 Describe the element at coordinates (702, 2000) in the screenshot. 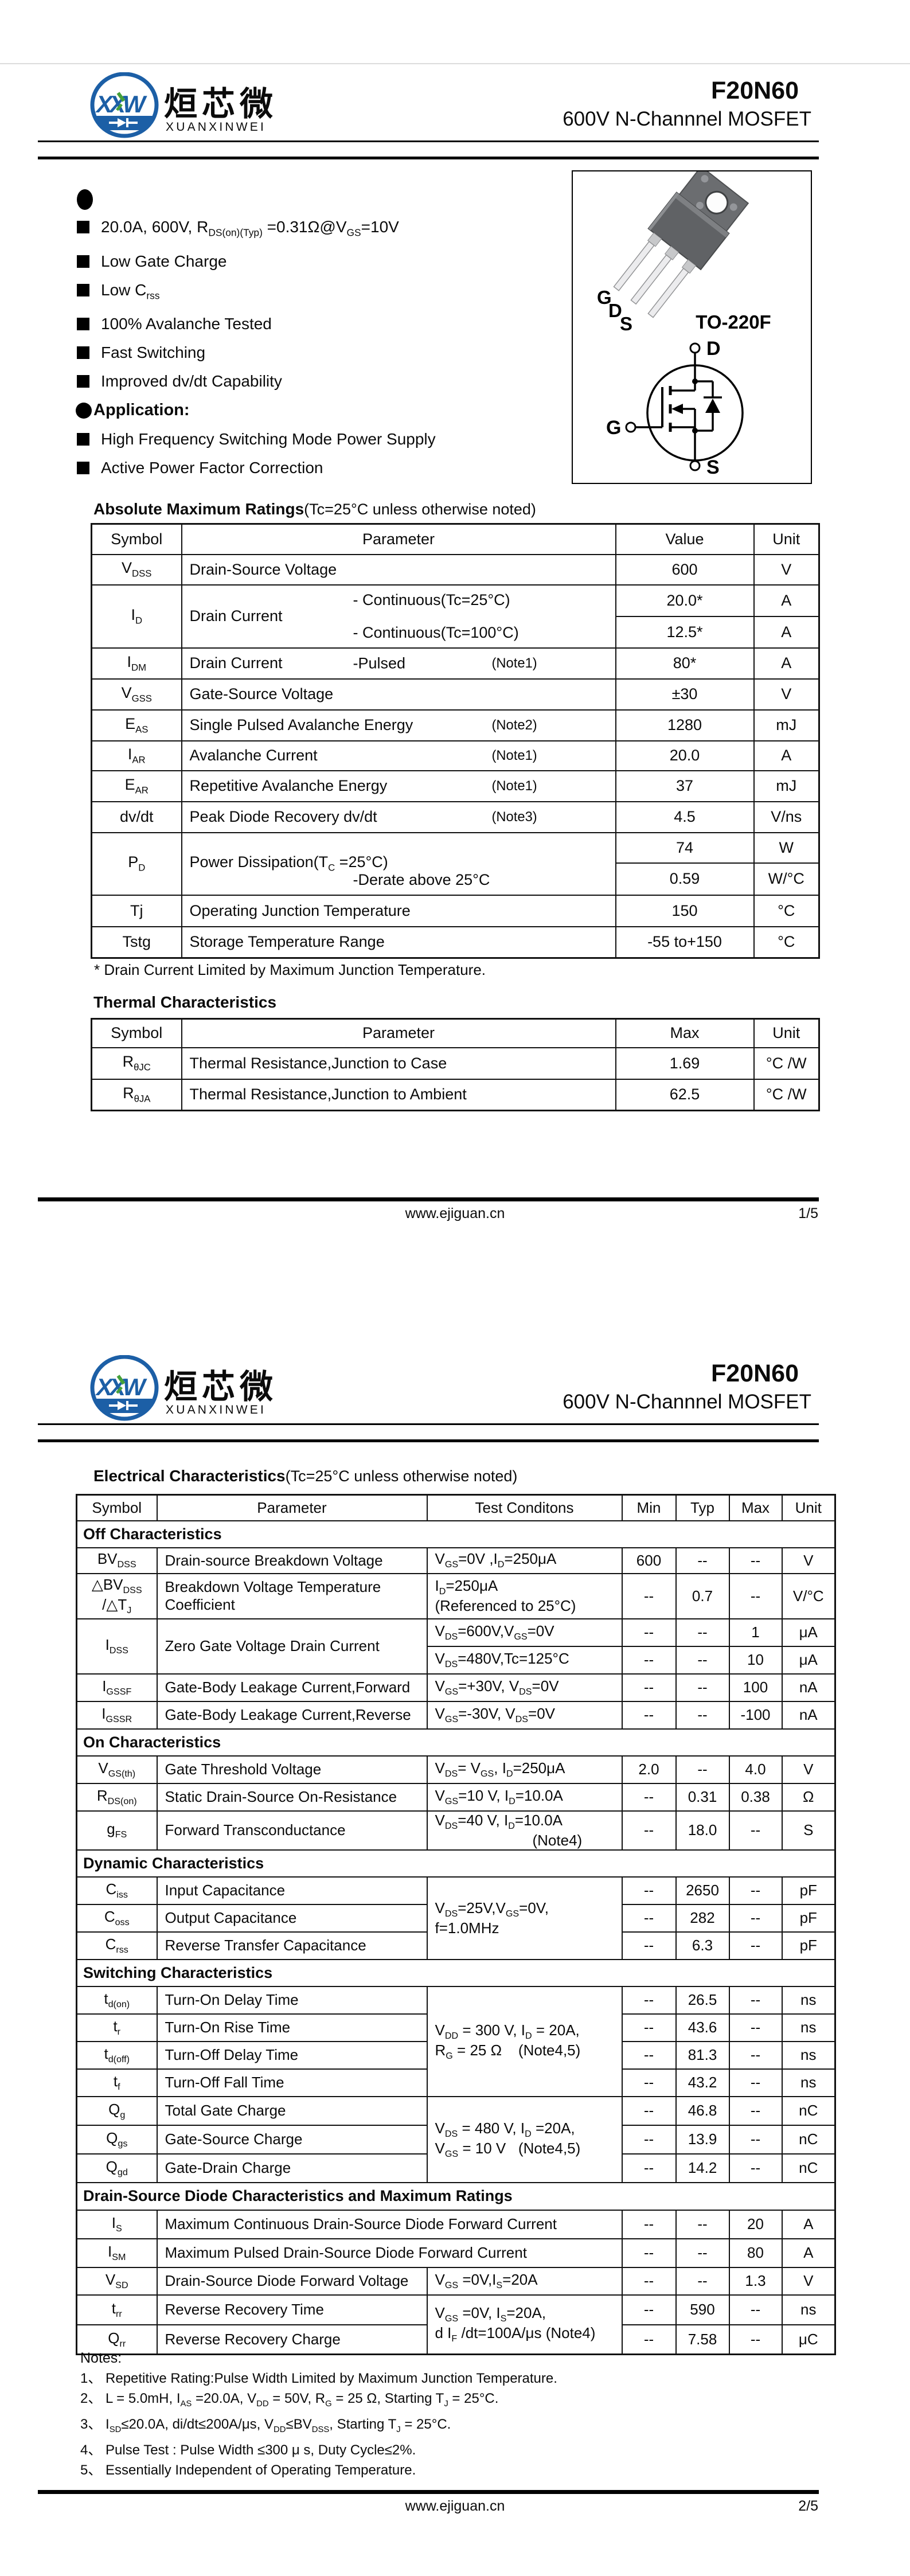

I see `table-cell: 26.5` at that location.